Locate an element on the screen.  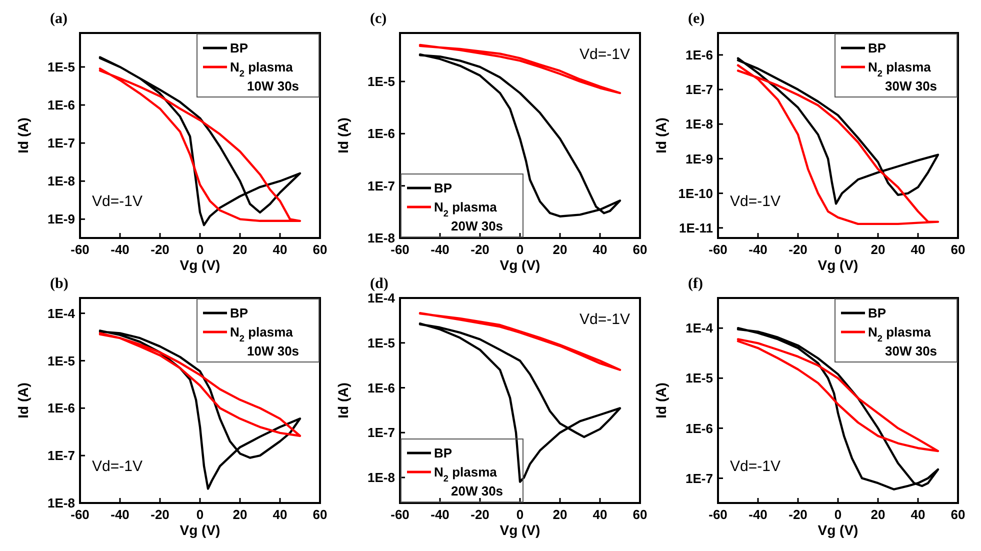
chart-title: (e) is located at coordinates (696, 19).